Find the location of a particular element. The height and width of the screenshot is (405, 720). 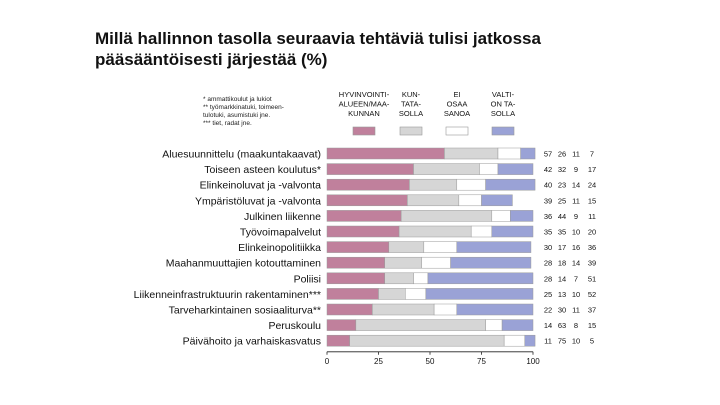

data-label-series-2: 26 is located at coordinates (562, 154).